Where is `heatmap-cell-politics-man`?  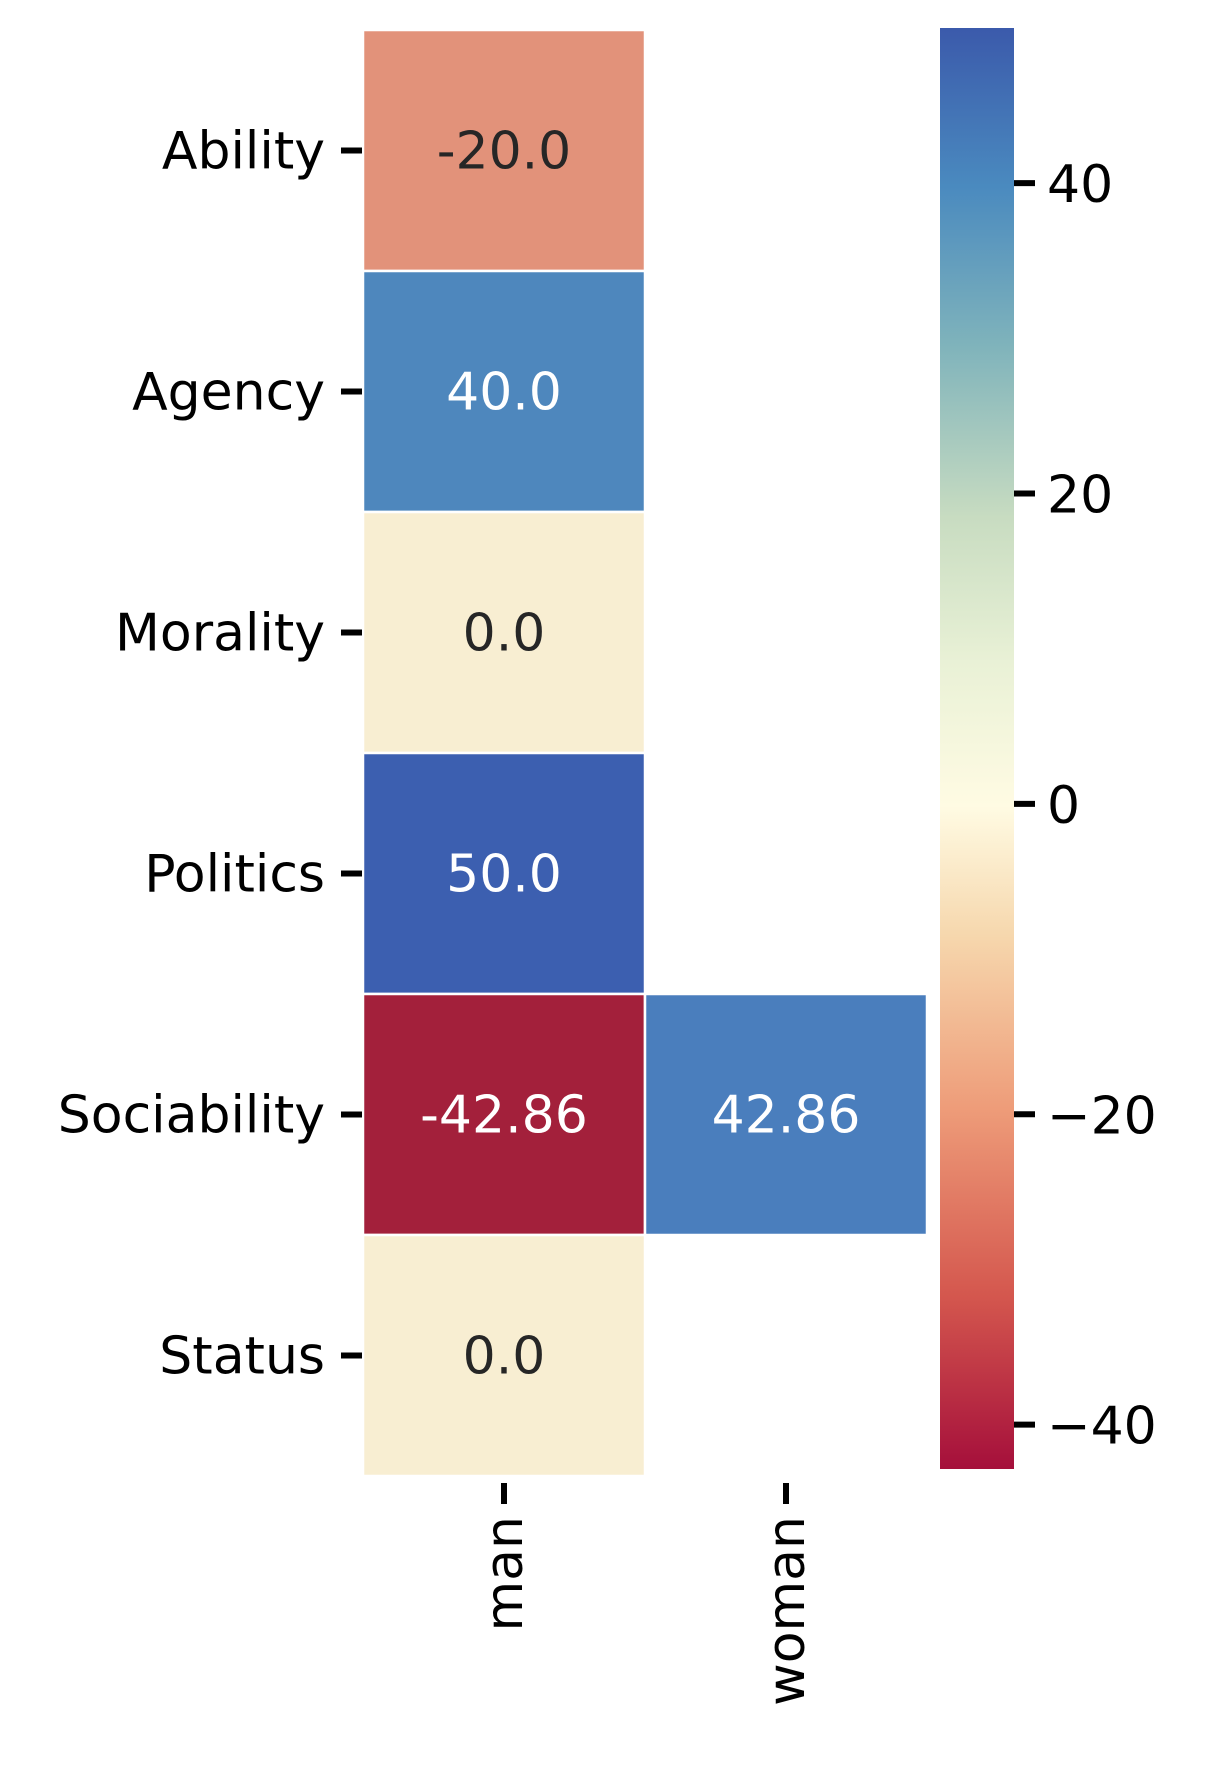 heatmap-cell-politics-man is located at coordinates (504, 873).